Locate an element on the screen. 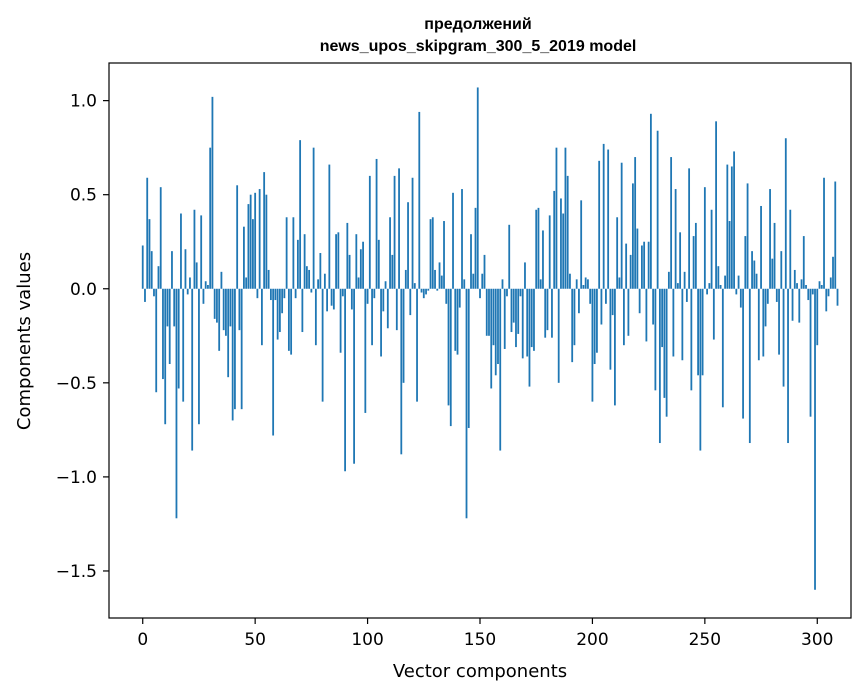 This screenshot has width=867, height=696. x-tick-label: 300 is located at coordinates (817, 640).